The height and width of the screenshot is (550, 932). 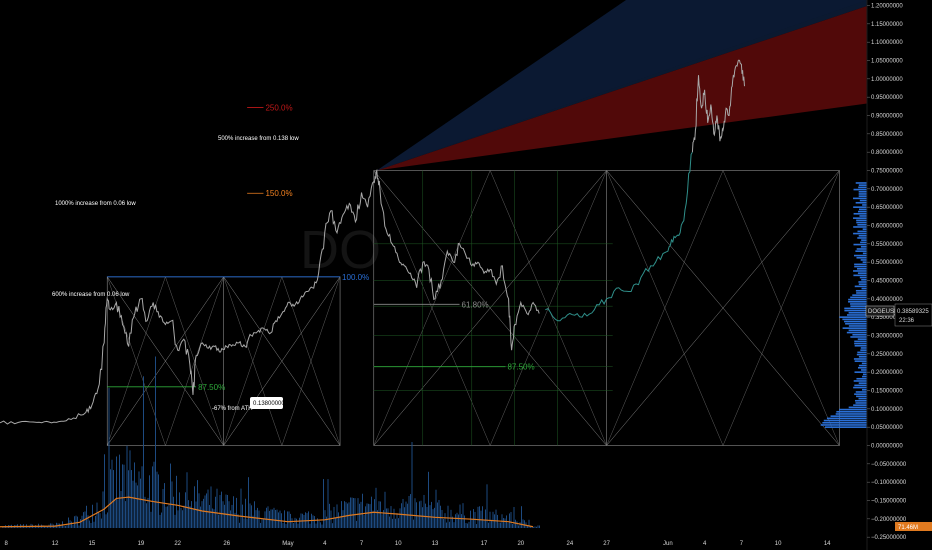 What do you see at coordinates (887, 318) in the screenshot?
I see `y-tick-label: 0.35000000` at bounding box center [887, 318].